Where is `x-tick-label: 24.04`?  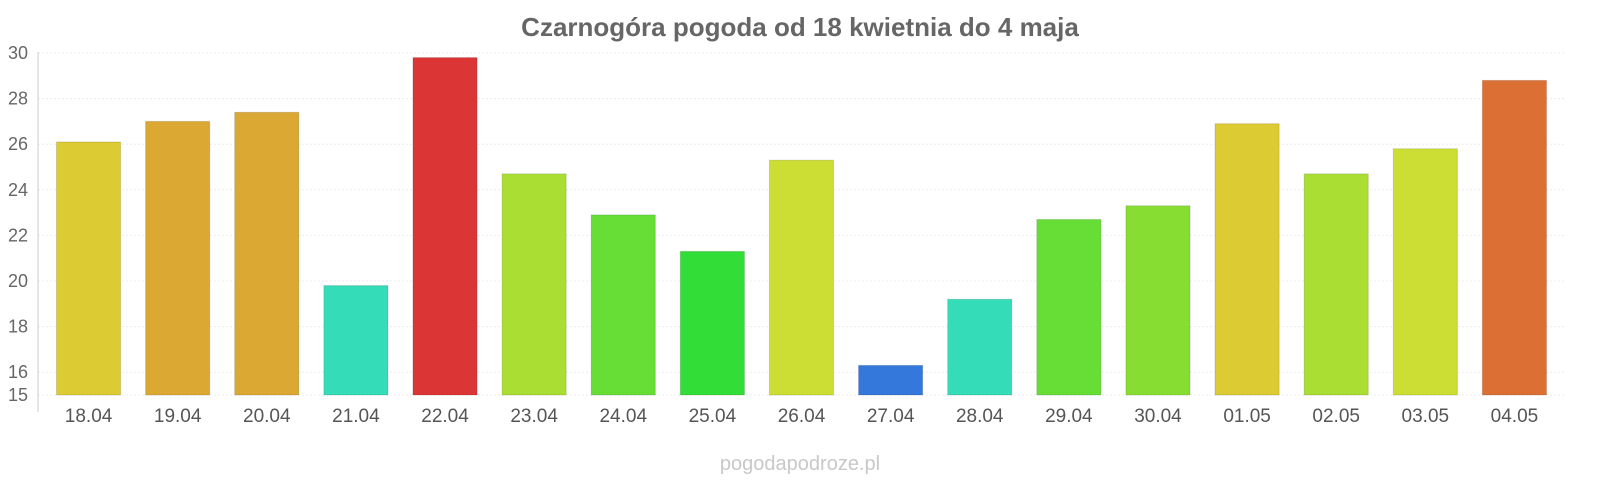
x-tick-label: 24.04 is located at coordinates (623, 416).